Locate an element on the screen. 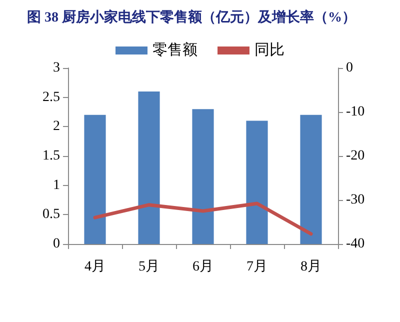 This screenshot has width=400, height=322. x-tick-label: 6月 is located at coordinates (203, 267).